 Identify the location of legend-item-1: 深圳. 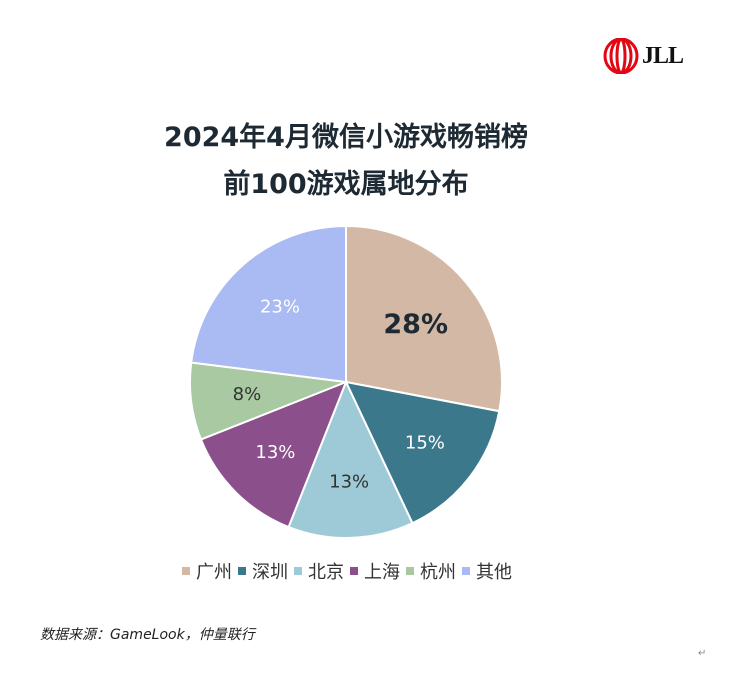
(263, 571).